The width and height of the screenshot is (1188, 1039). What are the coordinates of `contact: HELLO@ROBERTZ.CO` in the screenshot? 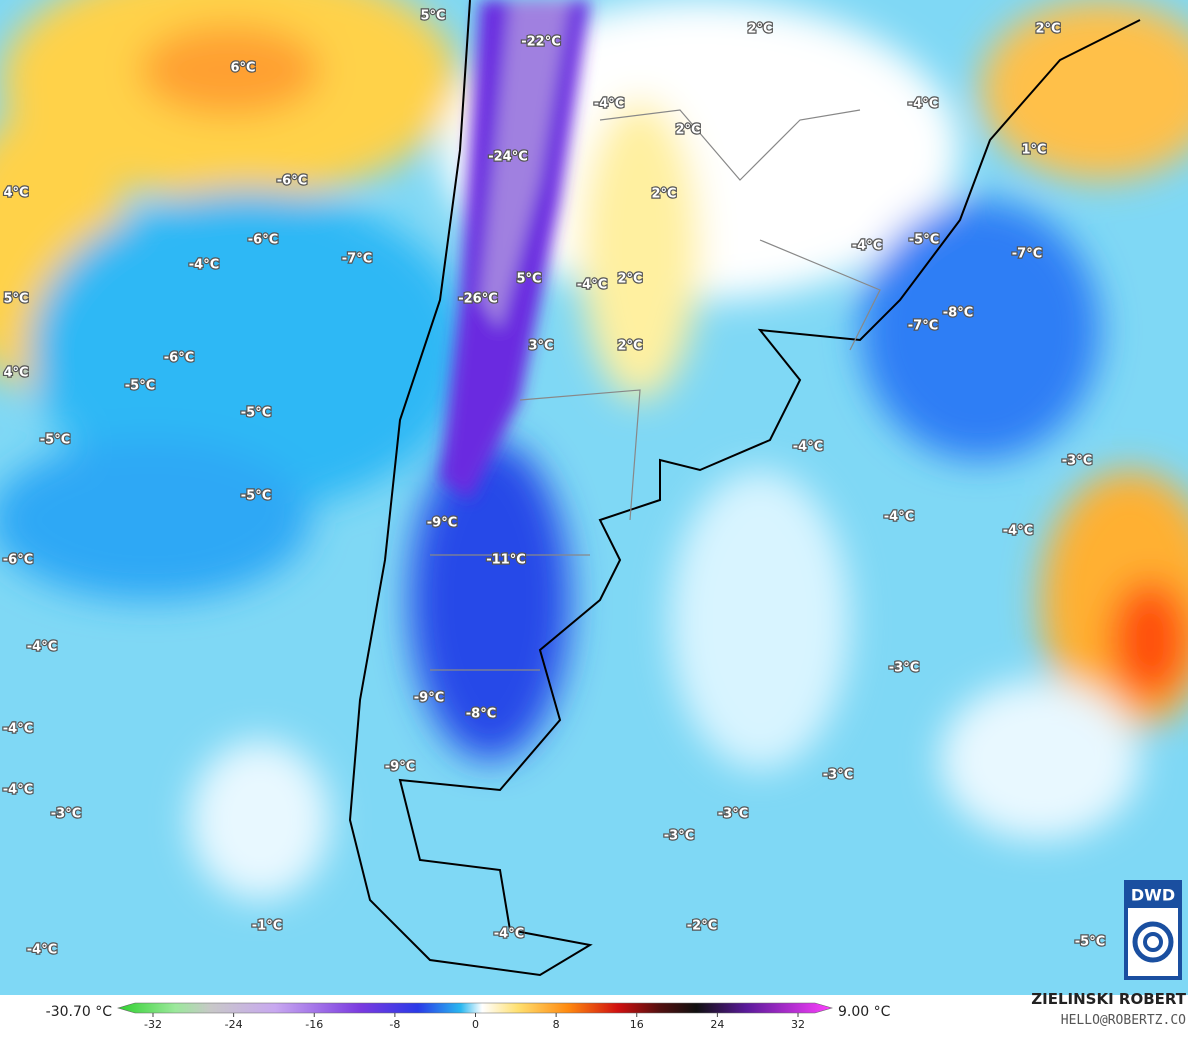 It's located at (1123, 1020).